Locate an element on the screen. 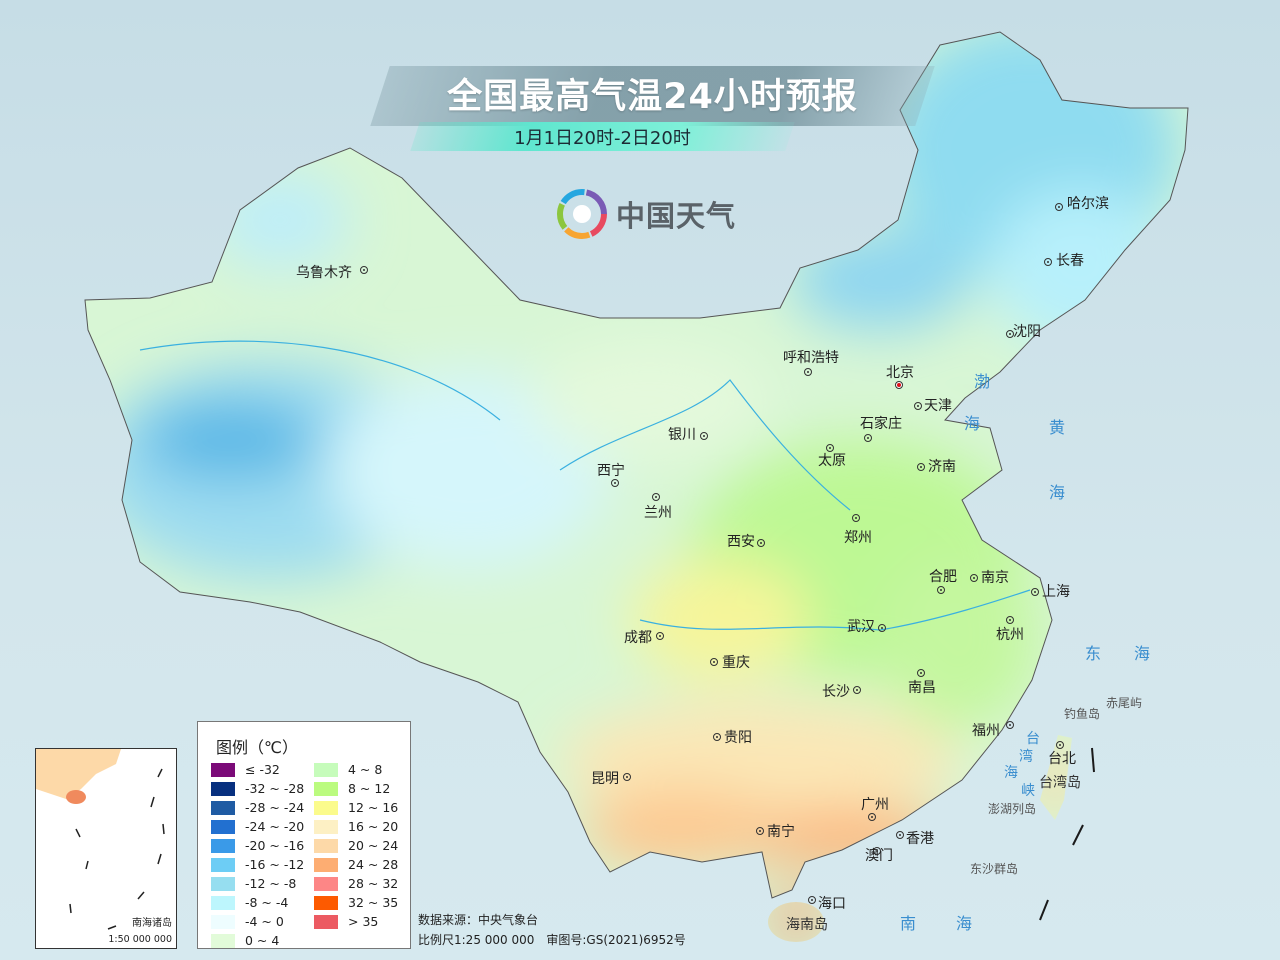  legend-item: 16 ~ 20 is located at coordinates (356, 826).